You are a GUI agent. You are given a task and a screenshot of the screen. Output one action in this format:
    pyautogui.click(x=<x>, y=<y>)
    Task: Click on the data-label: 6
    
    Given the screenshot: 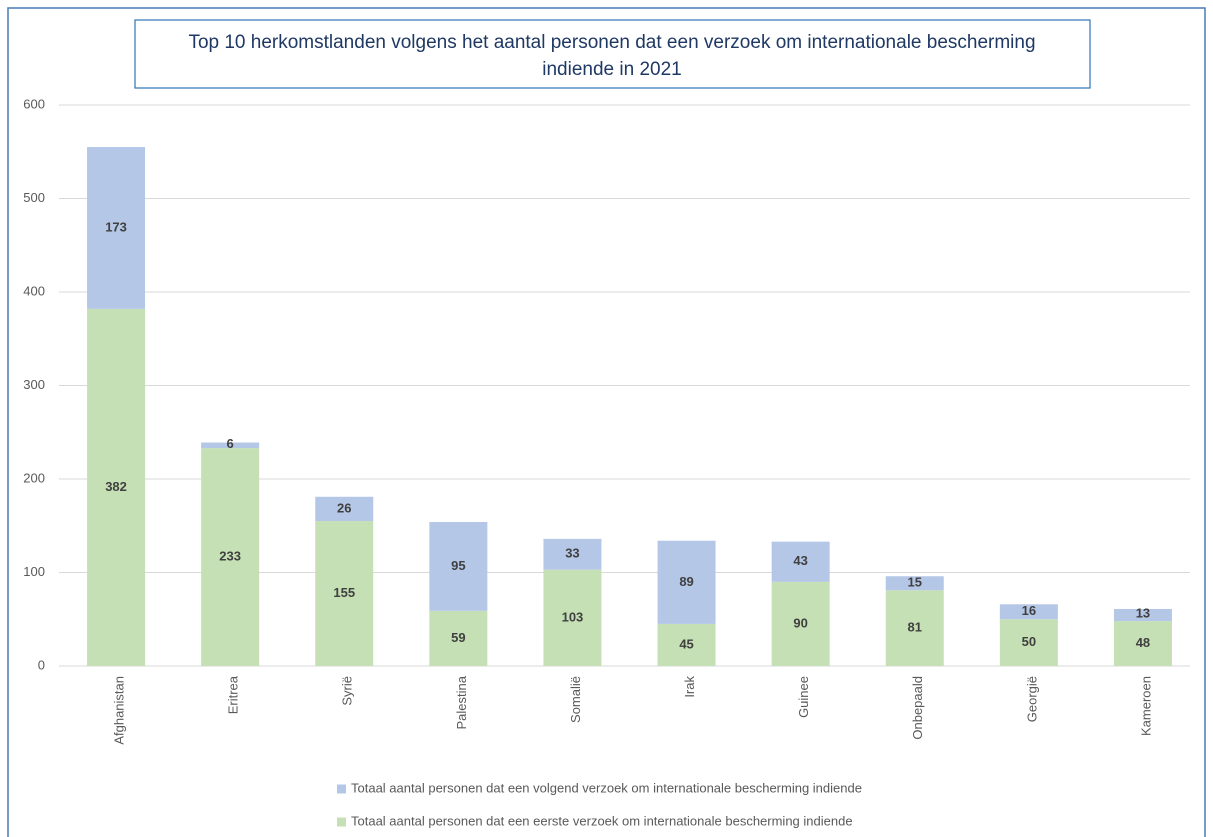 What is the action you would take?
    pyautogui.click(x=230, y=443)
    